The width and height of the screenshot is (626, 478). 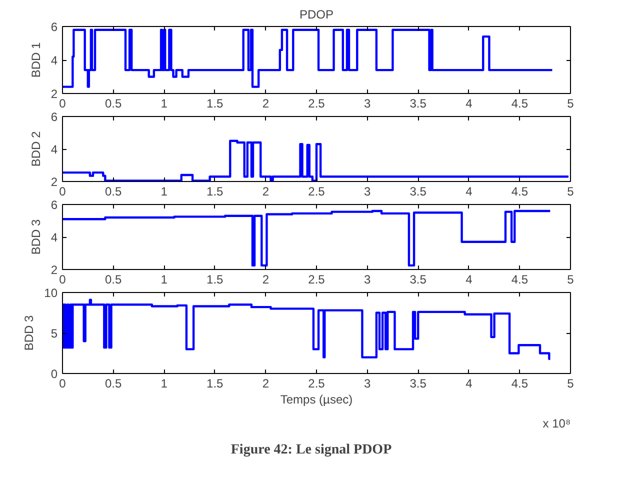 What do you see at coordinates (316, 15) in the screenshot?
I see `chart-title: PDOP` at bounding box center [316, 15].